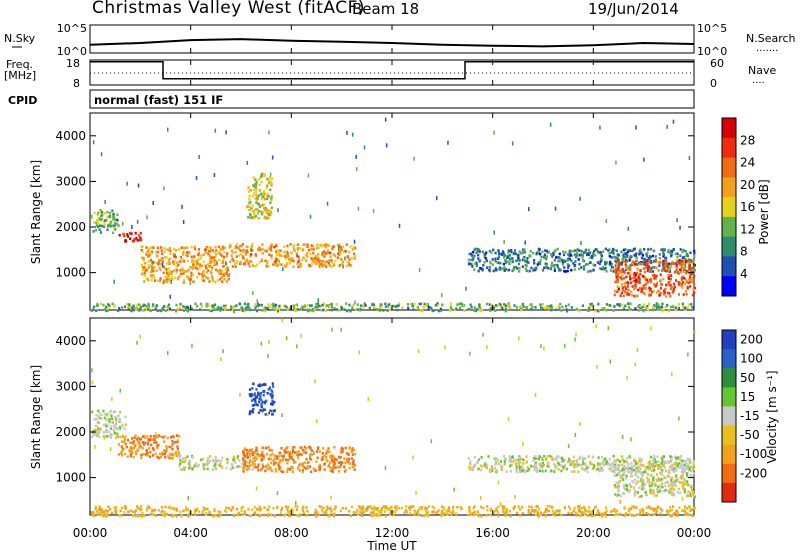  What do you see at coordinates (747, 185) in the screenshot?
I see `power-colorbar-tick: 20` at bounding box center [747, 185].